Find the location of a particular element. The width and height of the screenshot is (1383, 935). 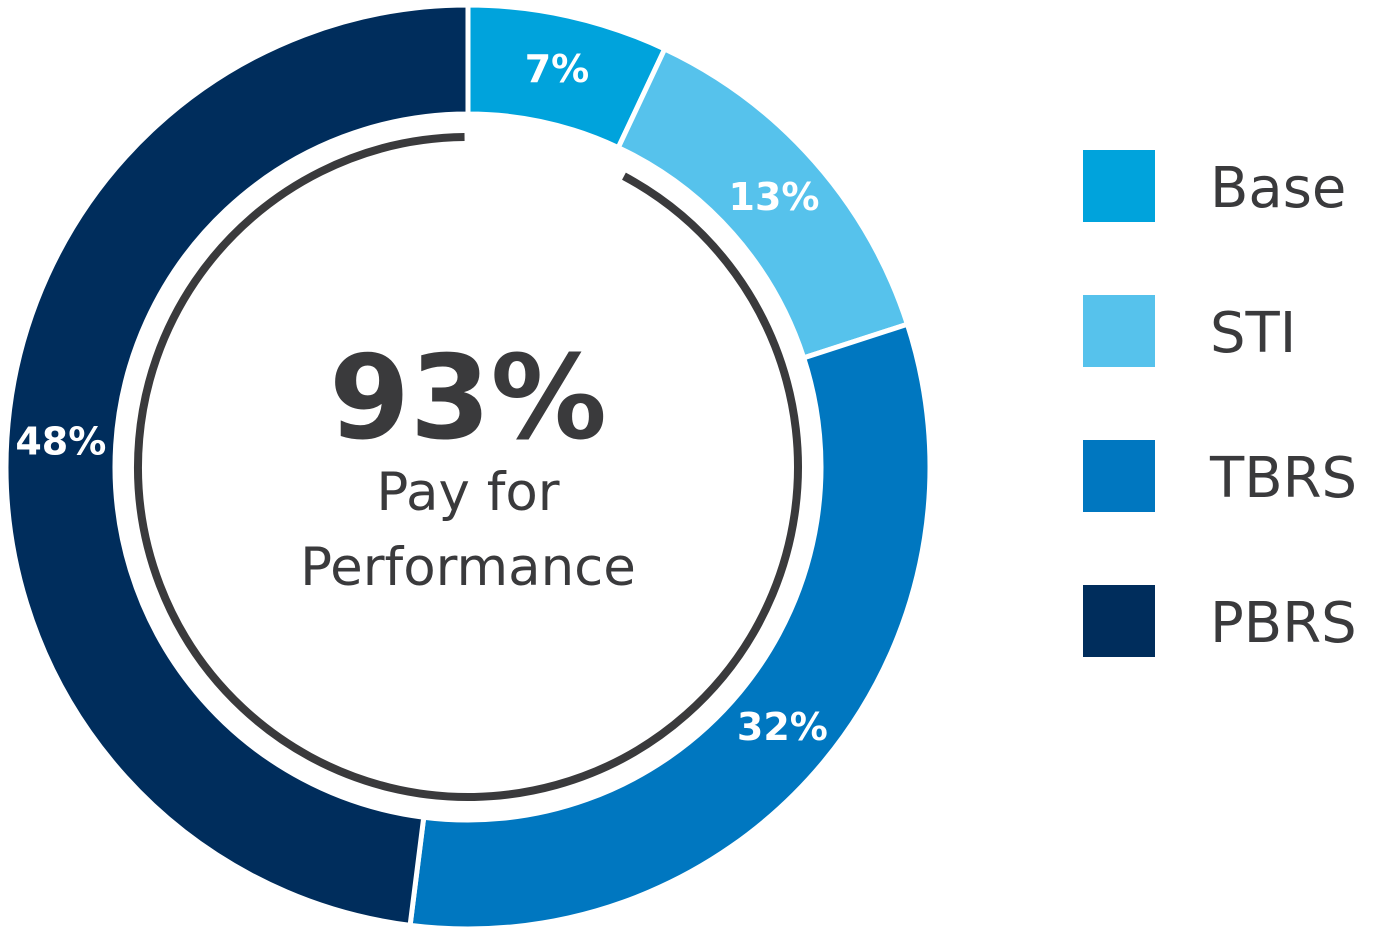

center-summary: 93% Pay for Performance is located at coordinates (468, 464).